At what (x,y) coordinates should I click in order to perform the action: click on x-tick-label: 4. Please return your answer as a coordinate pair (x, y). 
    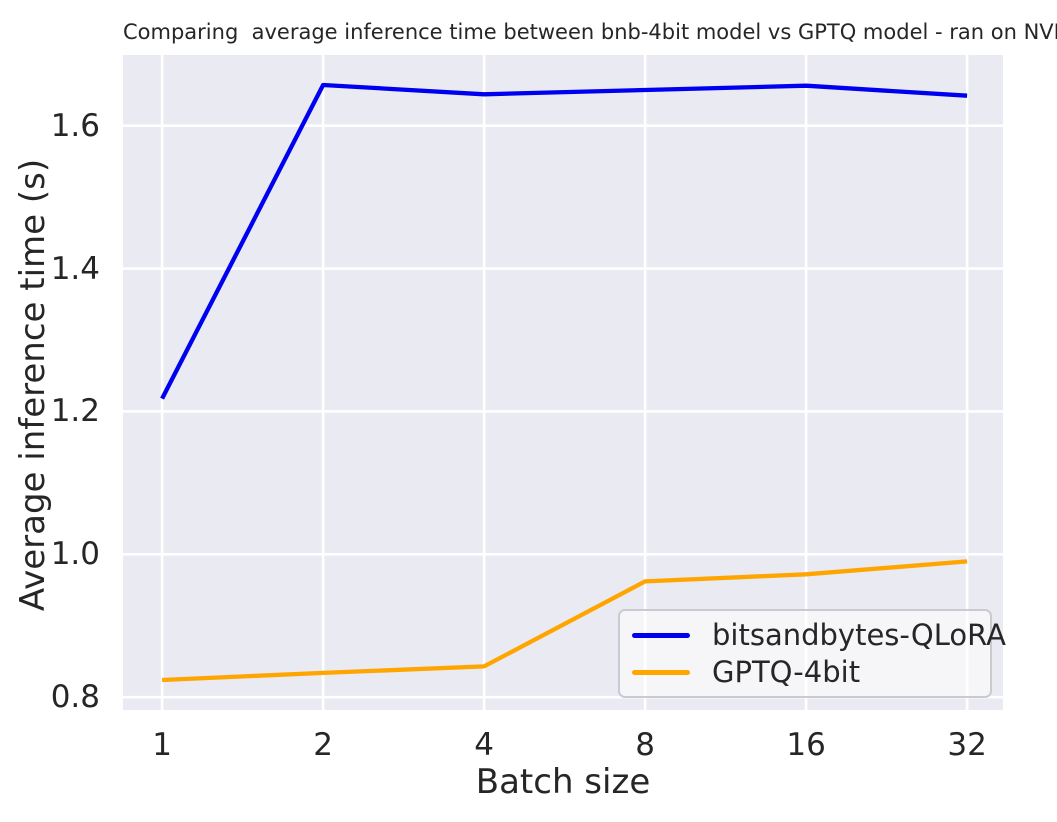
    Looking at the image, I should click on (484, 745).